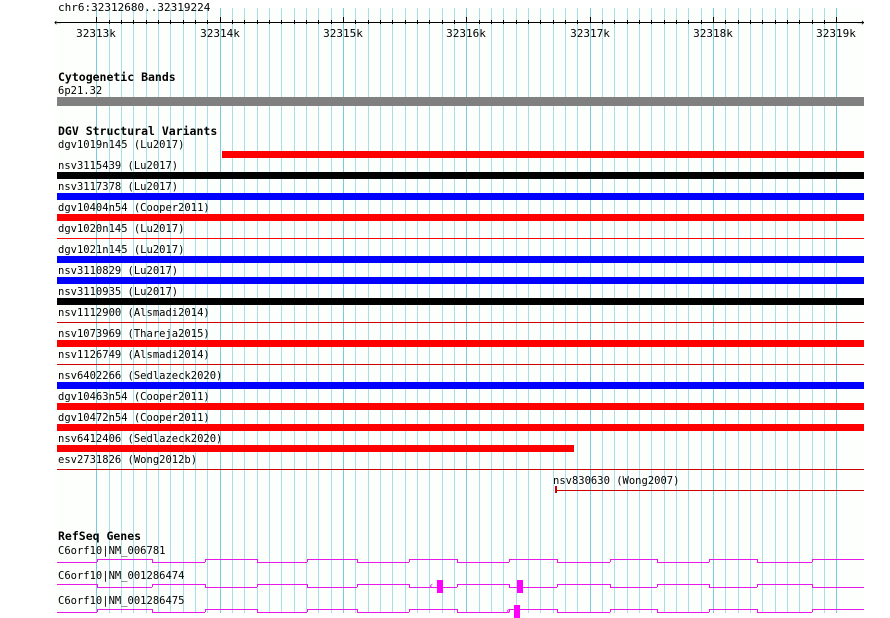 The width and height of the screenshot is (890, 618). What do you see at coordinates (121, 601) in the screenshot?
I see `gene-label: C6orf10|NM_001286475` at bounding box center [121, 601].